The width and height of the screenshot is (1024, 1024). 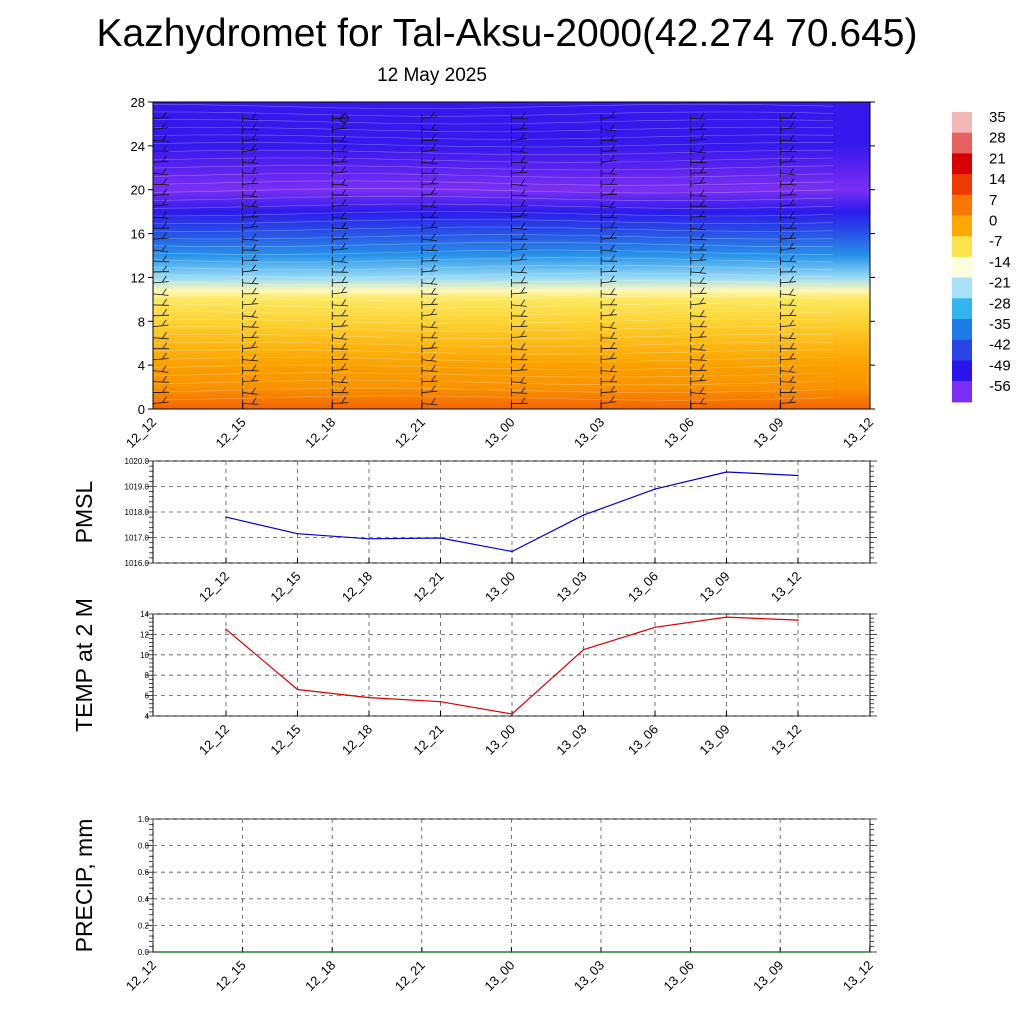 What do you see at coordinates (144, 634) in the screenshot?
I see `y-tick-label: 12` at bounding box center [144, 634].